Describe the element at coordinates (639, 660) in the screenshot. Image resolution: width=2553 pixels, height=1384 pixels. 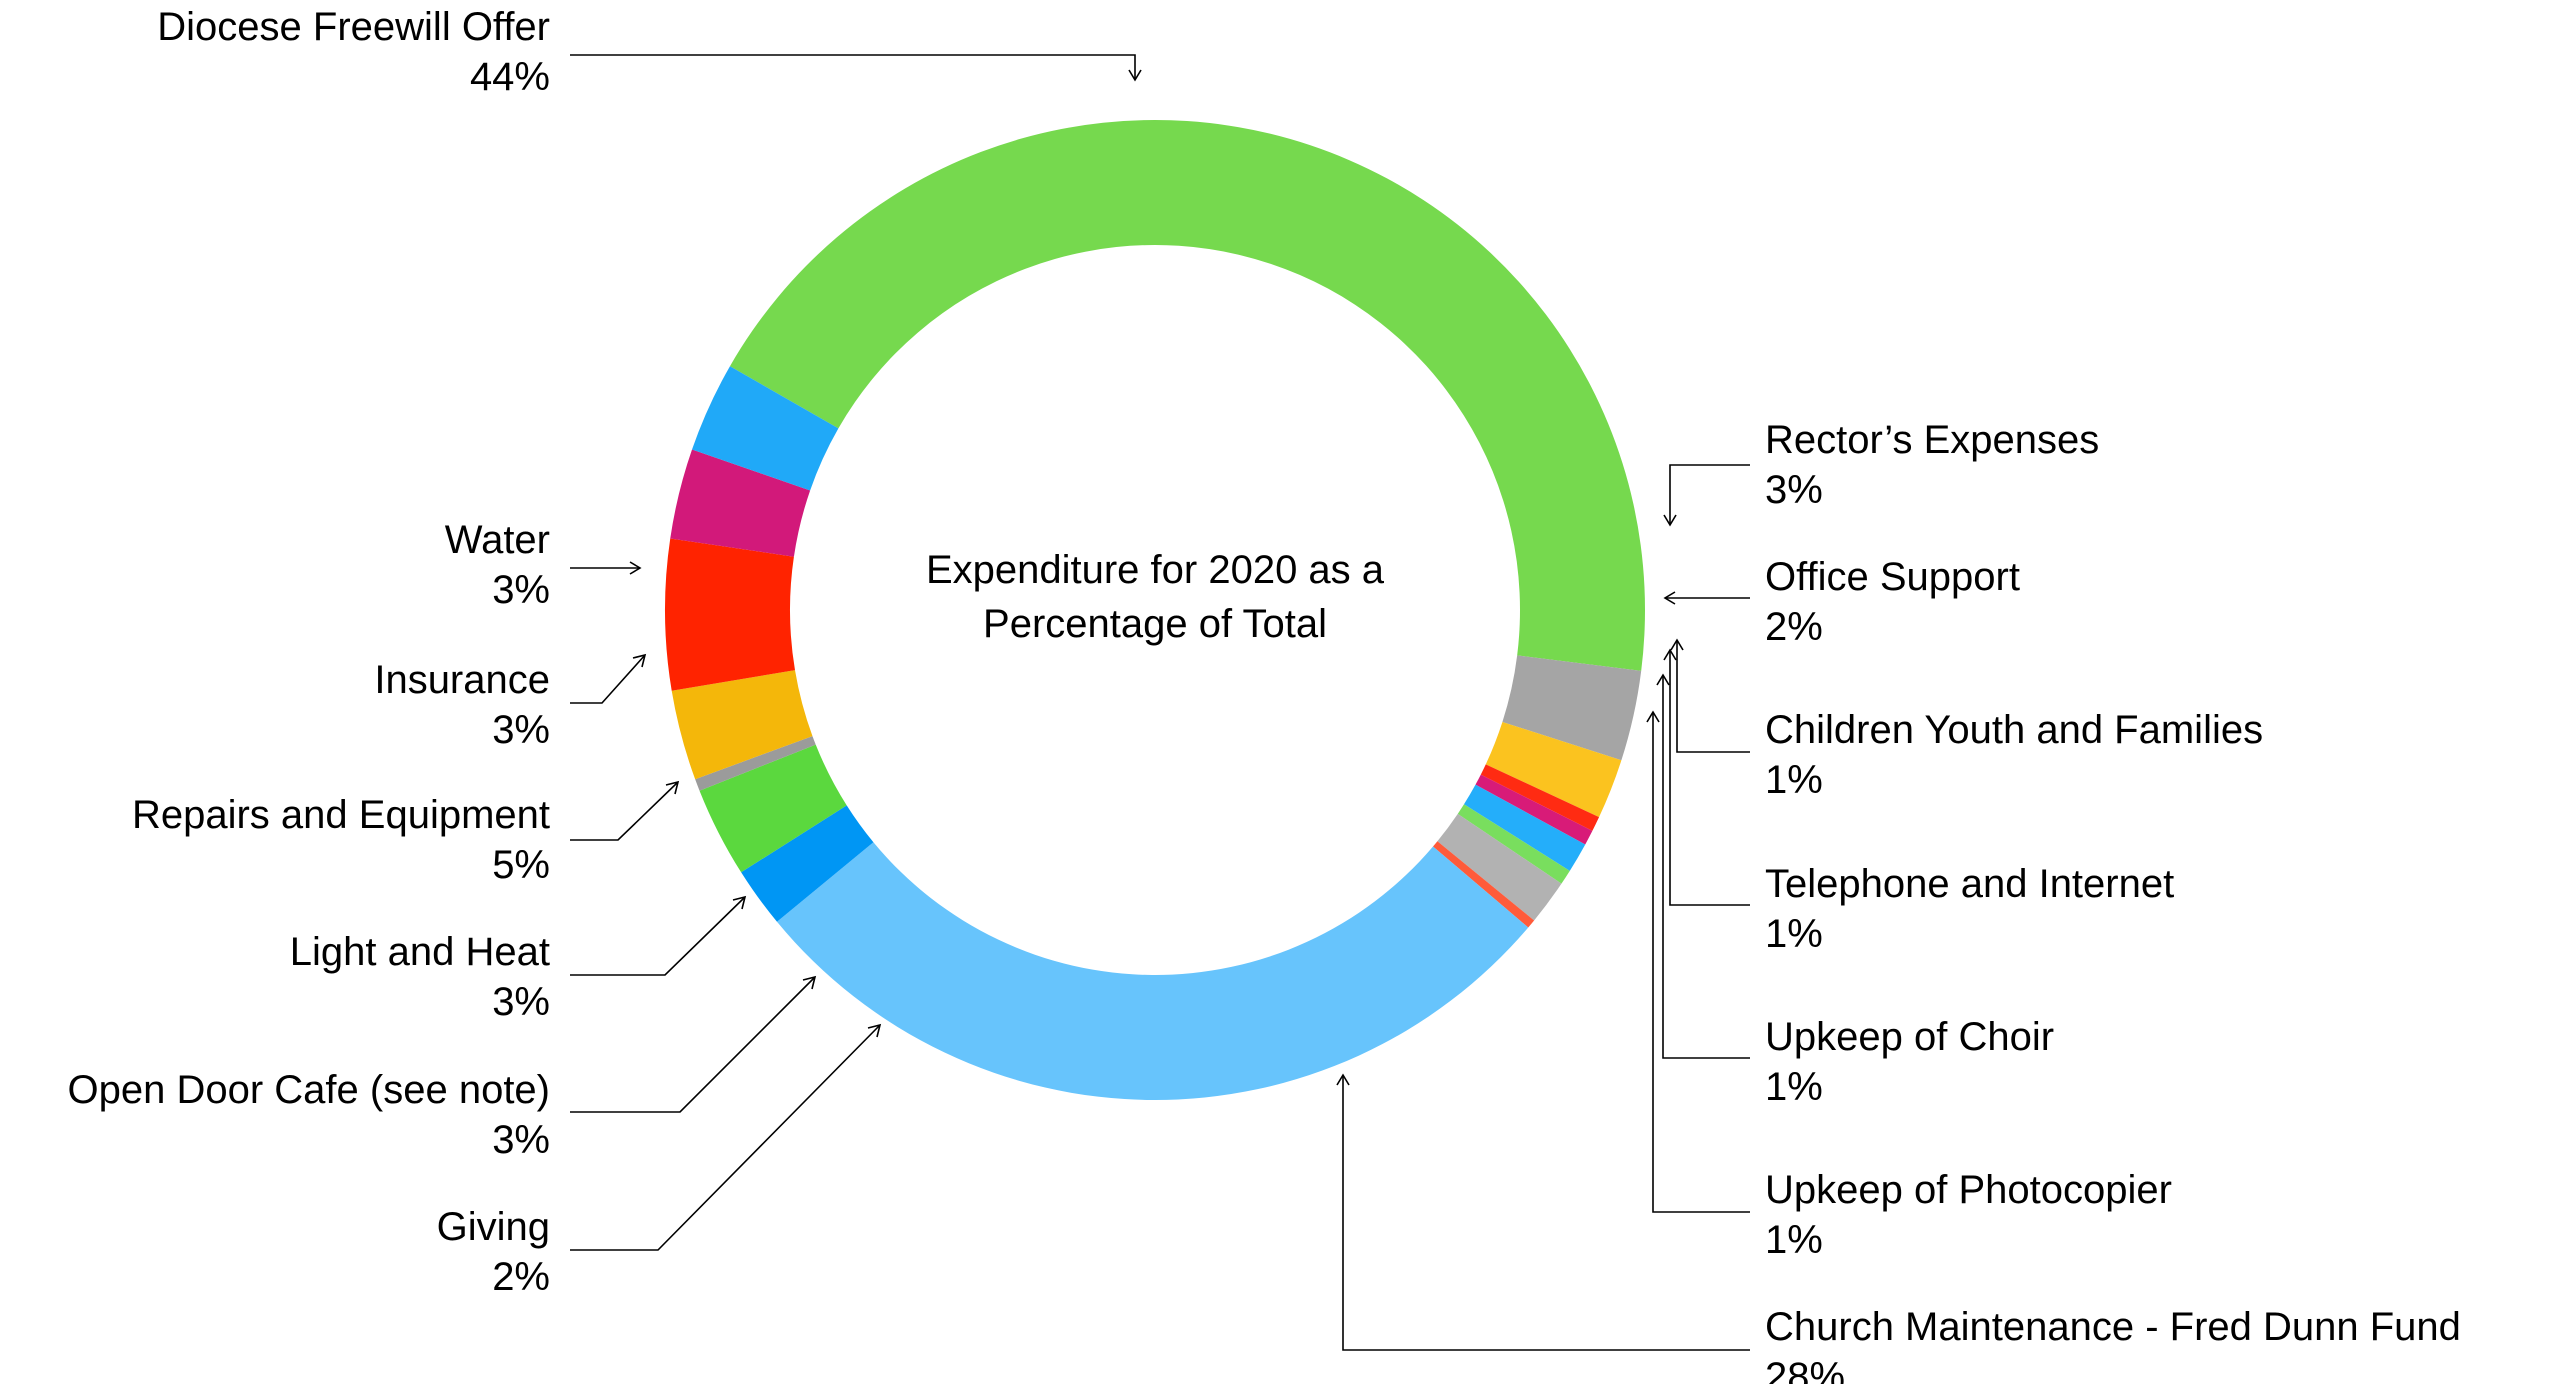
I see `leader-arrow-insurance` at that location.